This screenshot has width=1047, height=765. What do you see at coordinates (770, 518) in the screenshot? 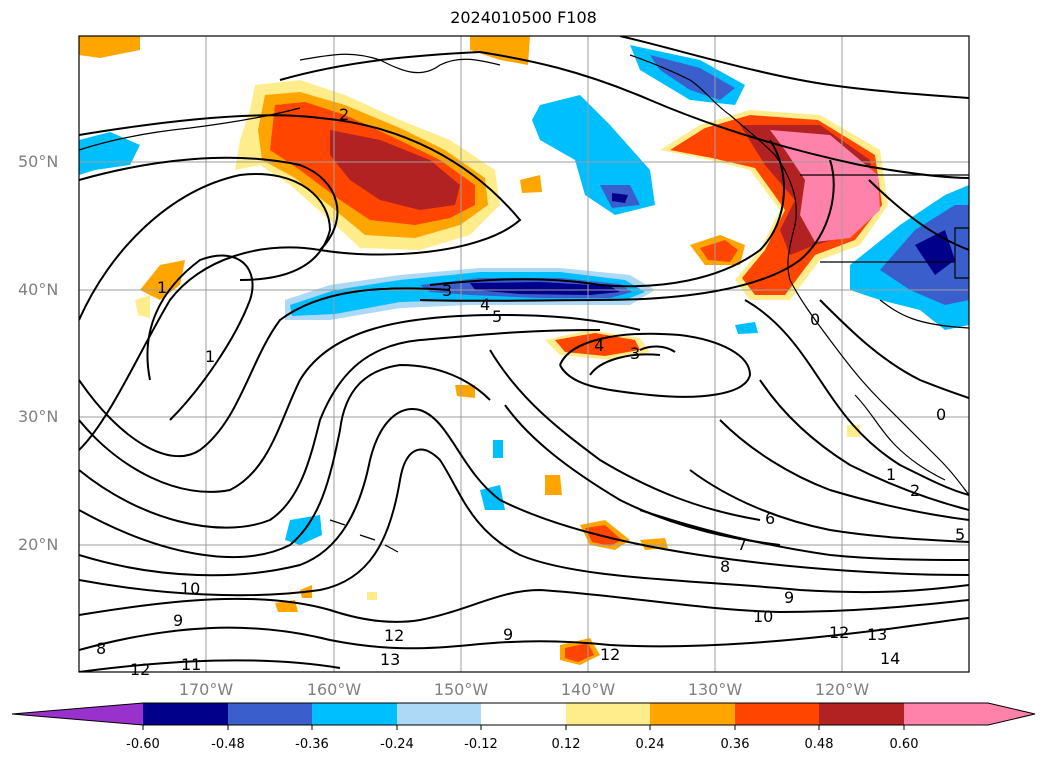
I see `contour-label: 6` at bounding box center [770, 518].